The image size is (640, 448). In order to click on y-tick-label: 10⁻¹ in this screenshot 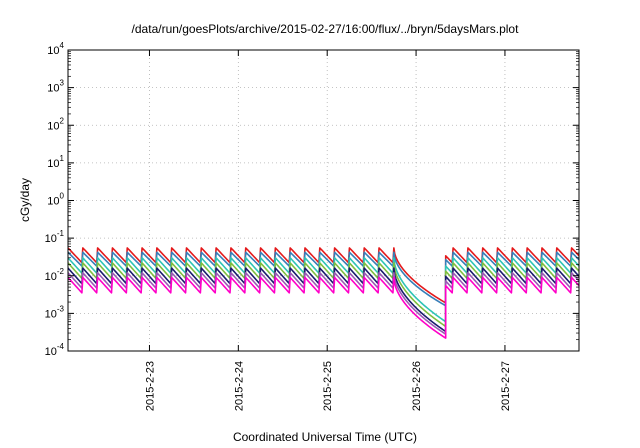, I will do `click(55, 237)`.